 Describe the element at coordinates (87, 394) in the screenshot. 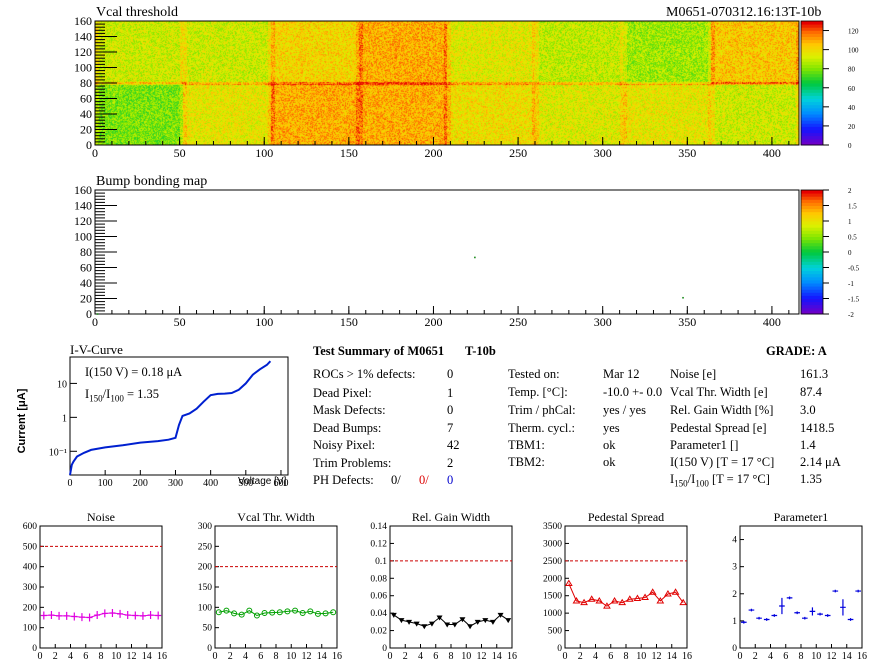

I see `iv-annot2-pre: I` at that location.